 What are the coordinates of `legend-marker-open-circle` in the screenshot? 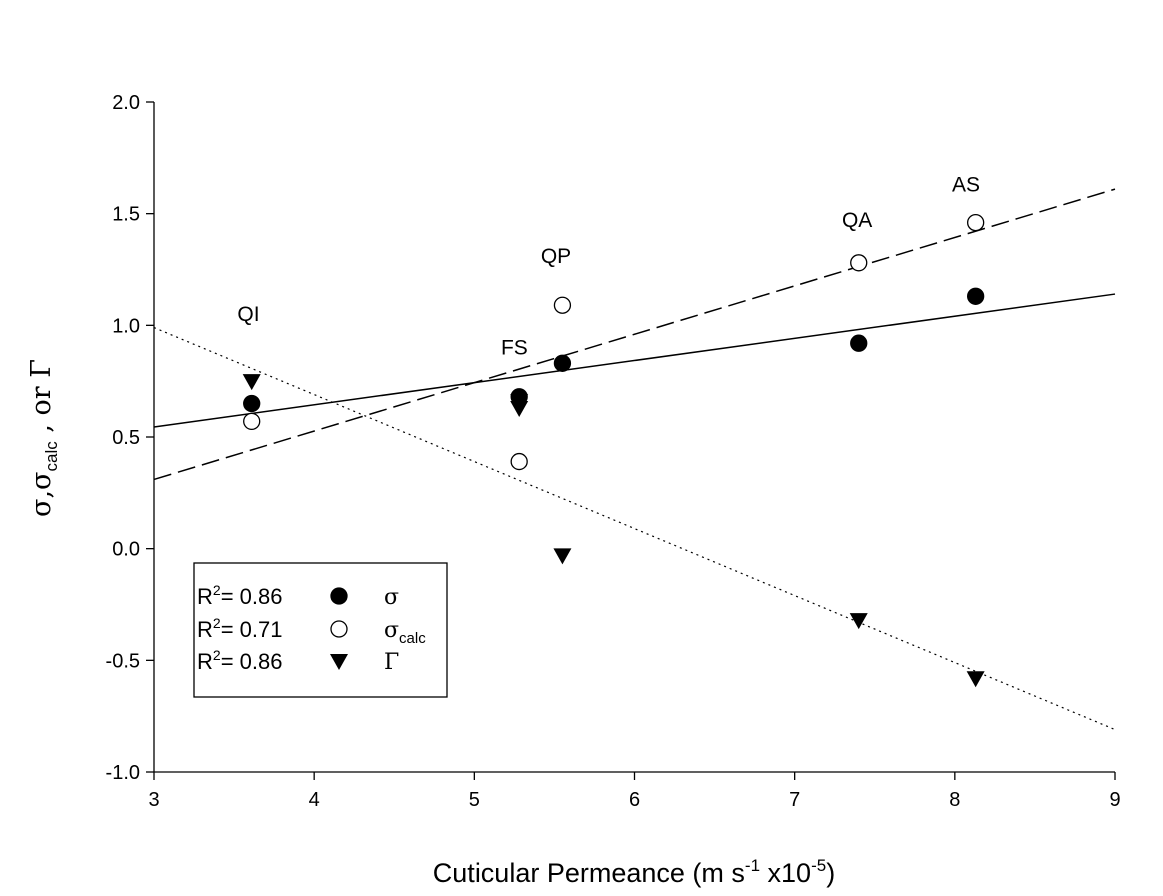 It's located at (339, 629).